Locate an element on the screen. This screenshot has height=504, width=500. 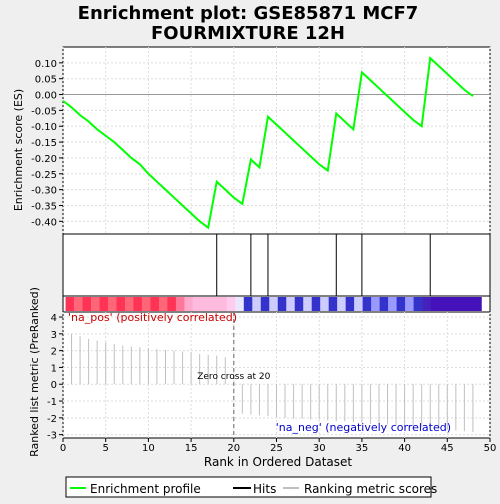
x-tick-label: 15 is located at coordinates (191, 448).